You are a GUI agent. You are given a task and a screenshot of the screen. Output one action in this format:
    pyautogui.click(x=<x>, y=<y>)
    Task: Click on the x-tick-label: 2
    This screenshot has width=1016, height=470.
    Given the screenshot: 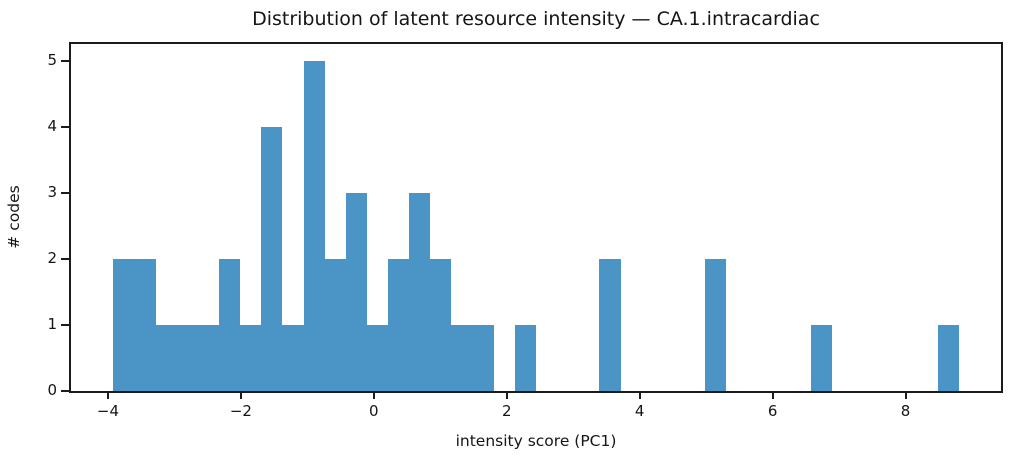 What is the action you would take?
    pyautogui.click(x=506, y=411)
    